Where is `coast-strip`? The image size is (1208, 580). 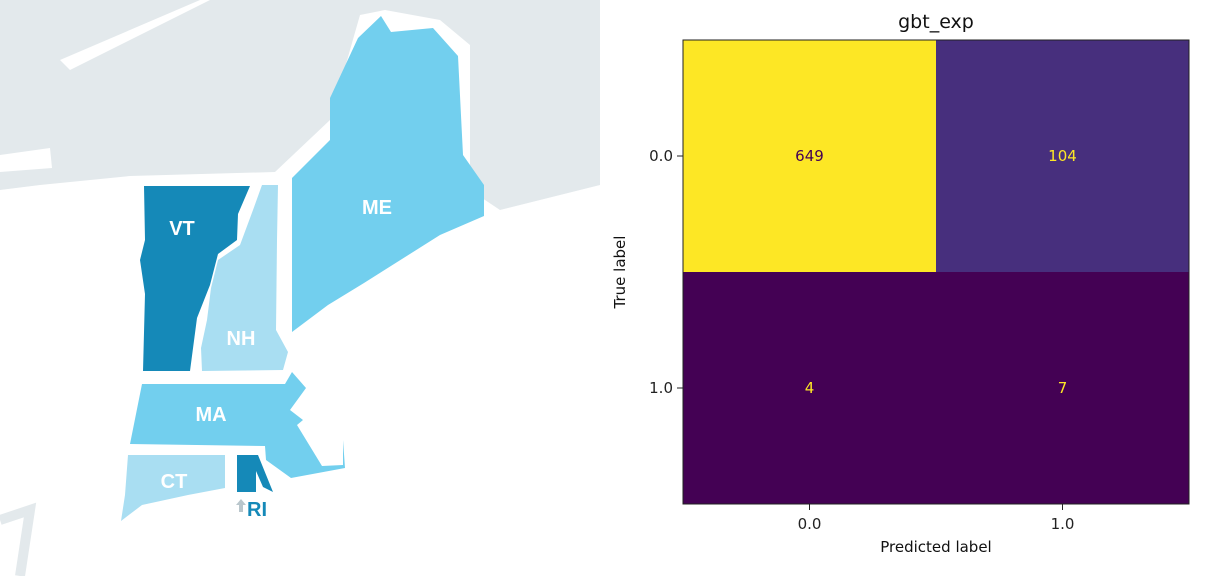
coast-strip is located at coordinates (26, 160).